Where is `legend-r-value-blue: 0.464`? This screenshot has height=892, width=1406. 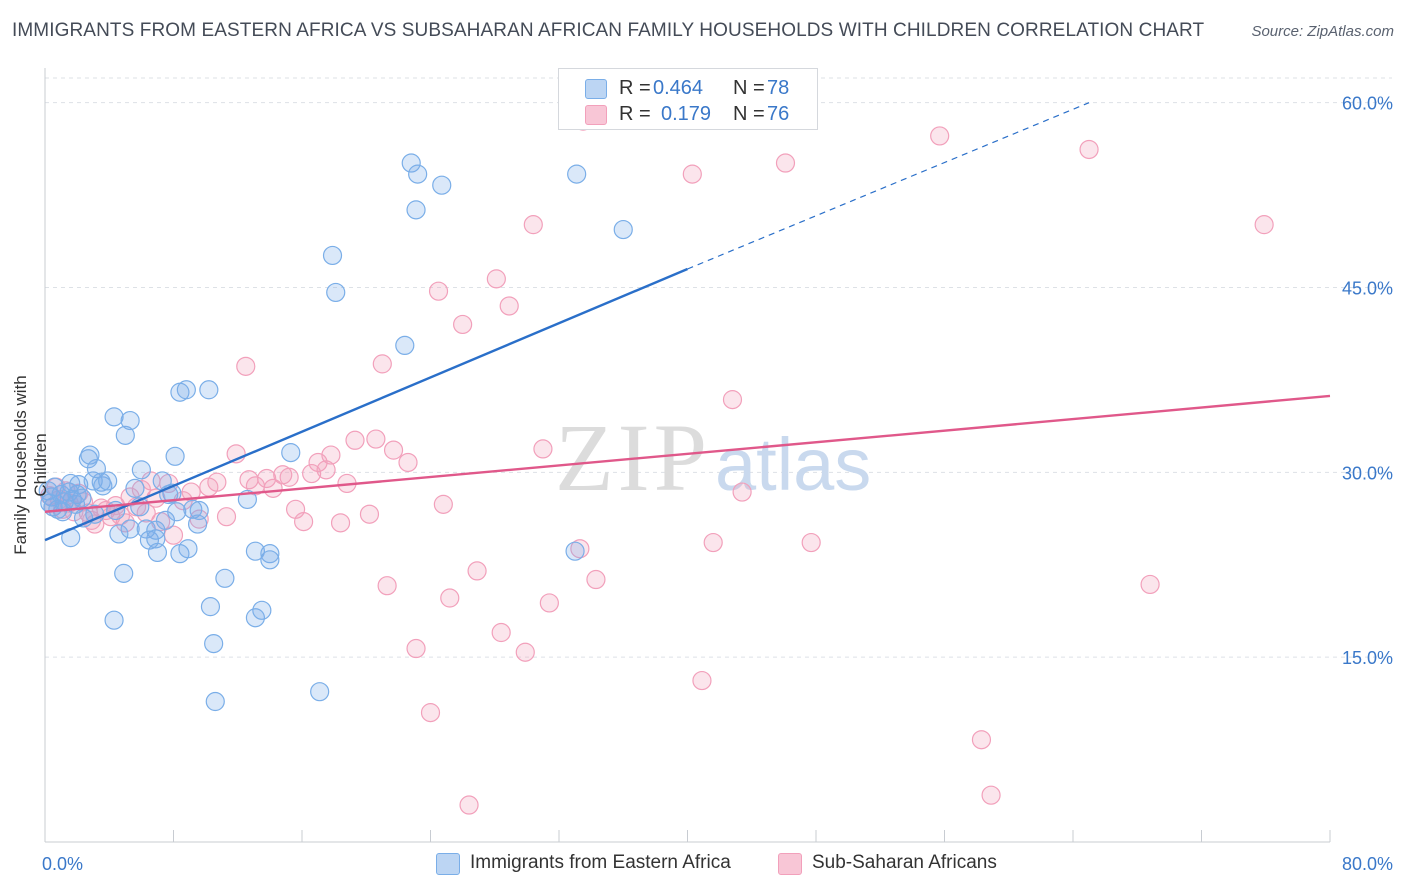 legend-r-value-blue: 0.464 is located at coordinates (678, 88).